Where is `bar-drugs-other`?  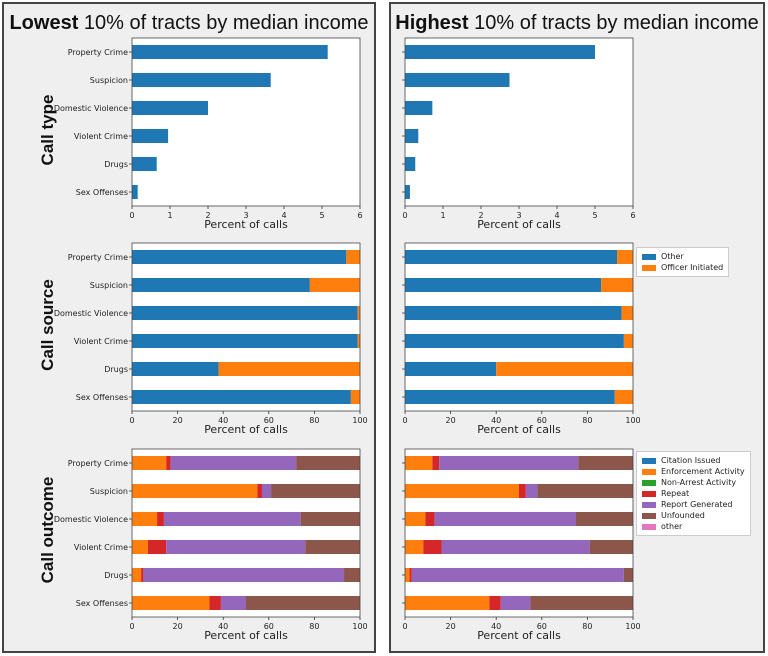 bar-drugs-other is located at coordinates (175, 369).